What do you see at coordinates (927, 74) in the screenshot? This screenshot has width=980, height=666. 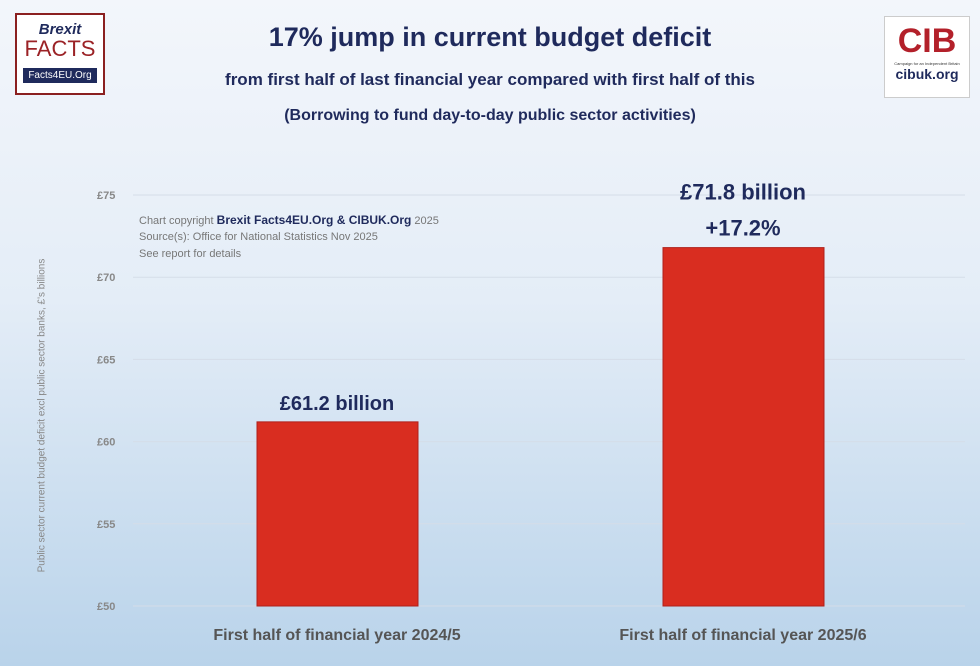 I see `logo-url: cibuk.org` at bounding box center [927, 74].